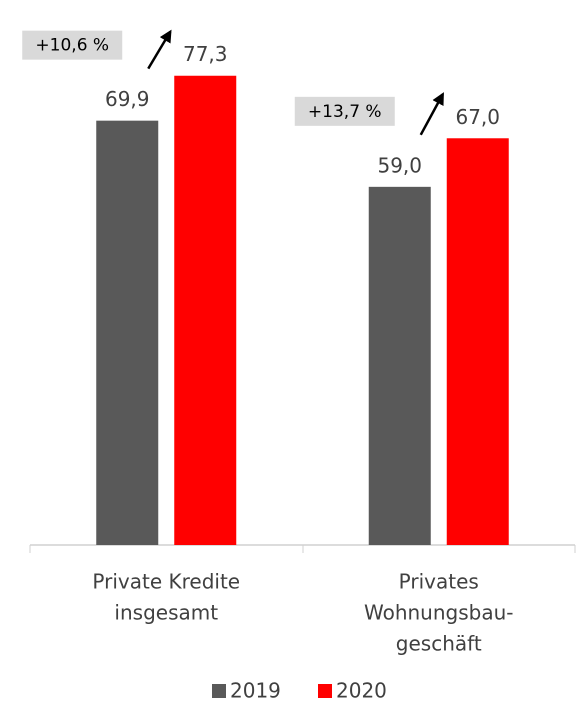 The height and width of the screenshot is (711, 577). I want to click on value-label: 59,0, so click(399, 165).